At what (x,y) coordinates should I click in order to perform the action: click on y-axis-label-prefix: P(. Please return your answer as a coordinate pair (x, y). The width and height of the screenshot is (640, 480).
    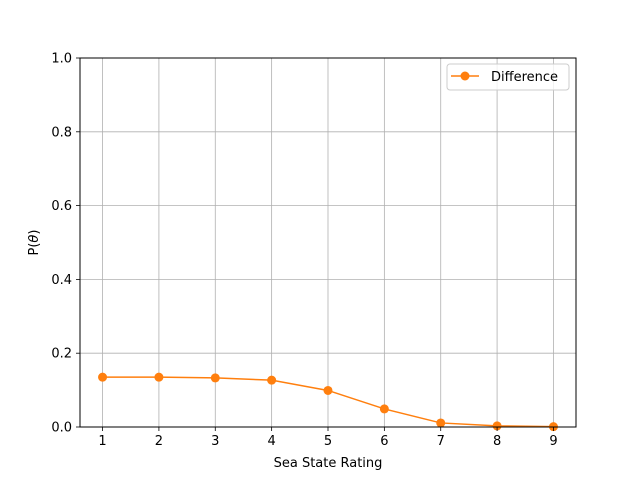
    Looking at the image, I should click on (34, 249).